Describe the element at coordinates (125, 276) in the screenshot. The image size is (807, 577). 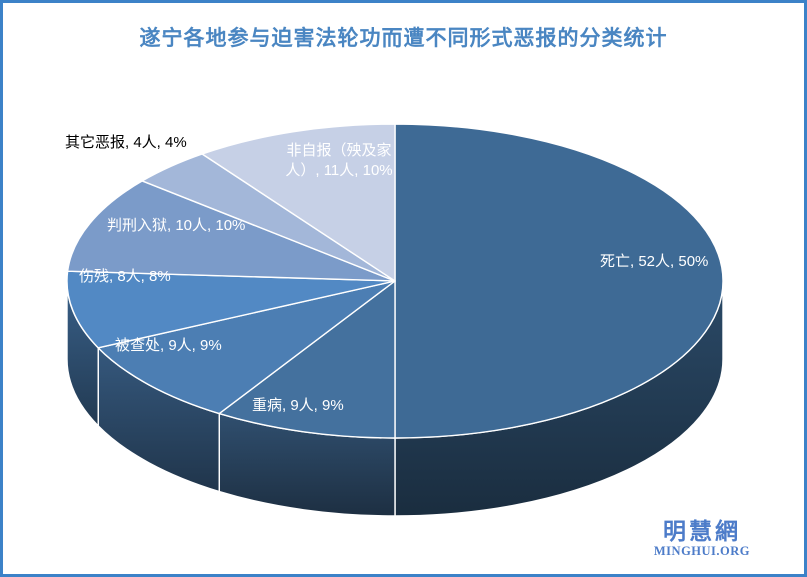
I see `slice-label-injured: 伤残, 8人, 8%` at that location.